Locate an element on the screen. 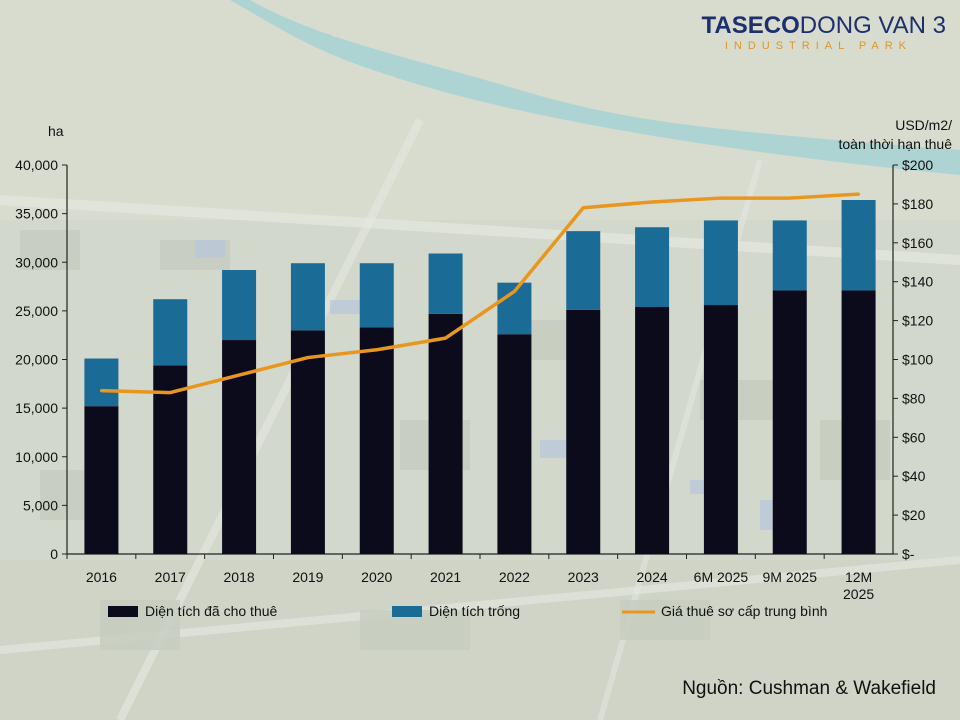 This screenshot has height=720, width=960. left-tick-label: 25,000 is located at coordinates (36, 311).